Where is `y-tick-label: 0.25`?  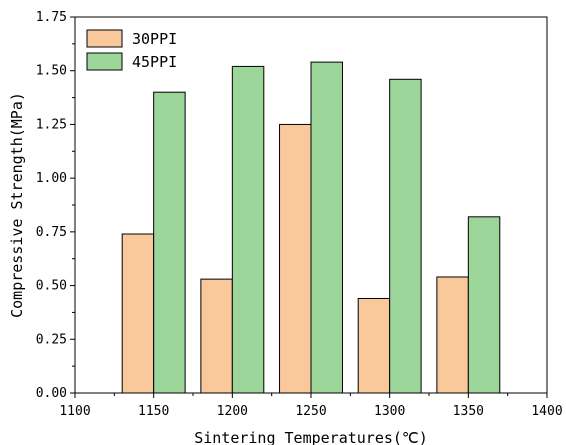
y-tick-label: 0.25 is located at coordinates (51, 339).